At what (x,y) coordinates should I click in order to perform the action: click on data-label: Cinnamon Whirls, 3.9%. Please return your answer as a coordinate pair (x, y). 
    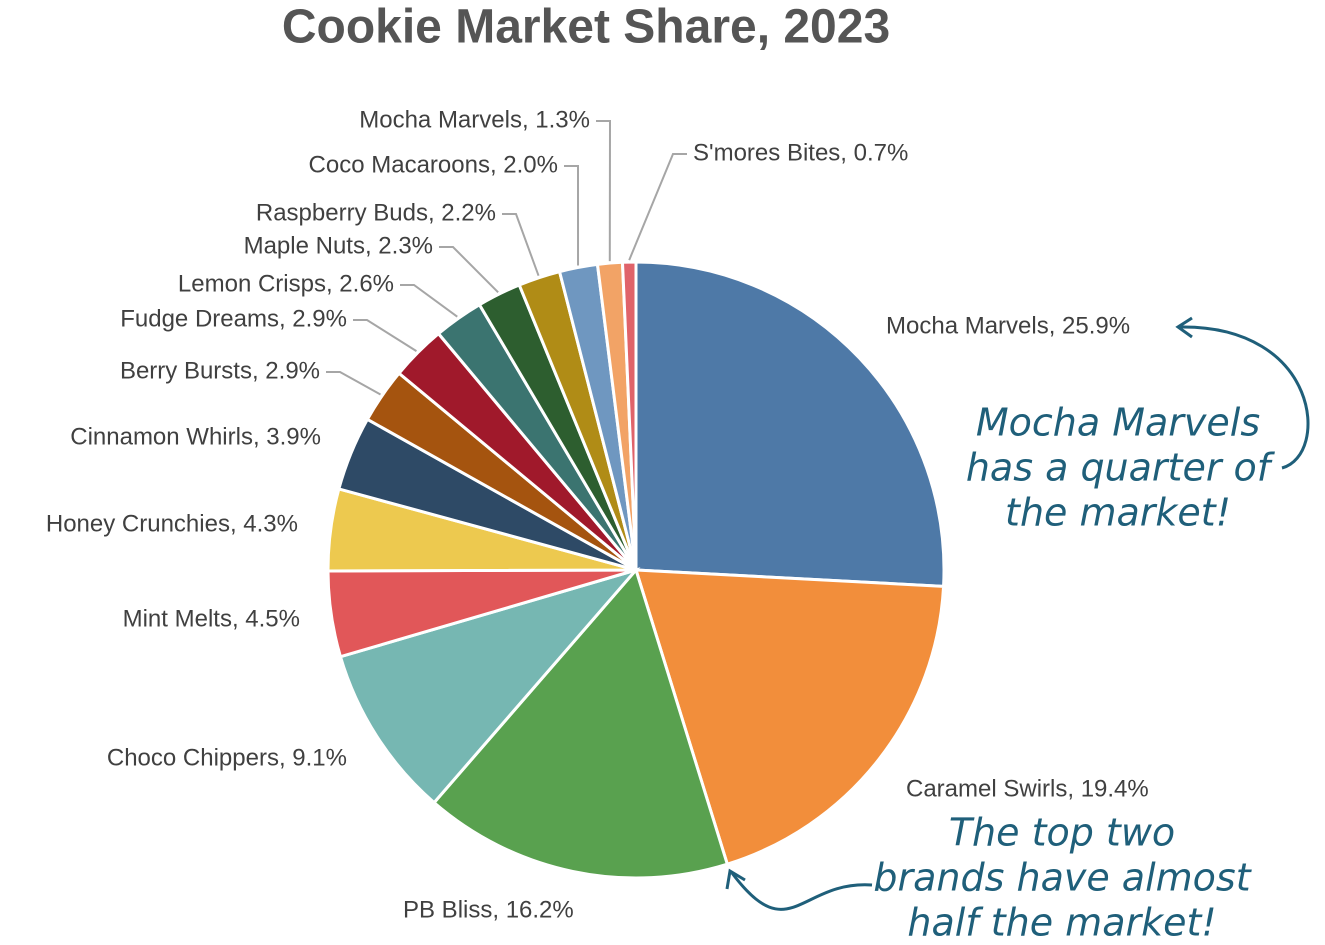
    Looking at the image, I should click on (195, 436).